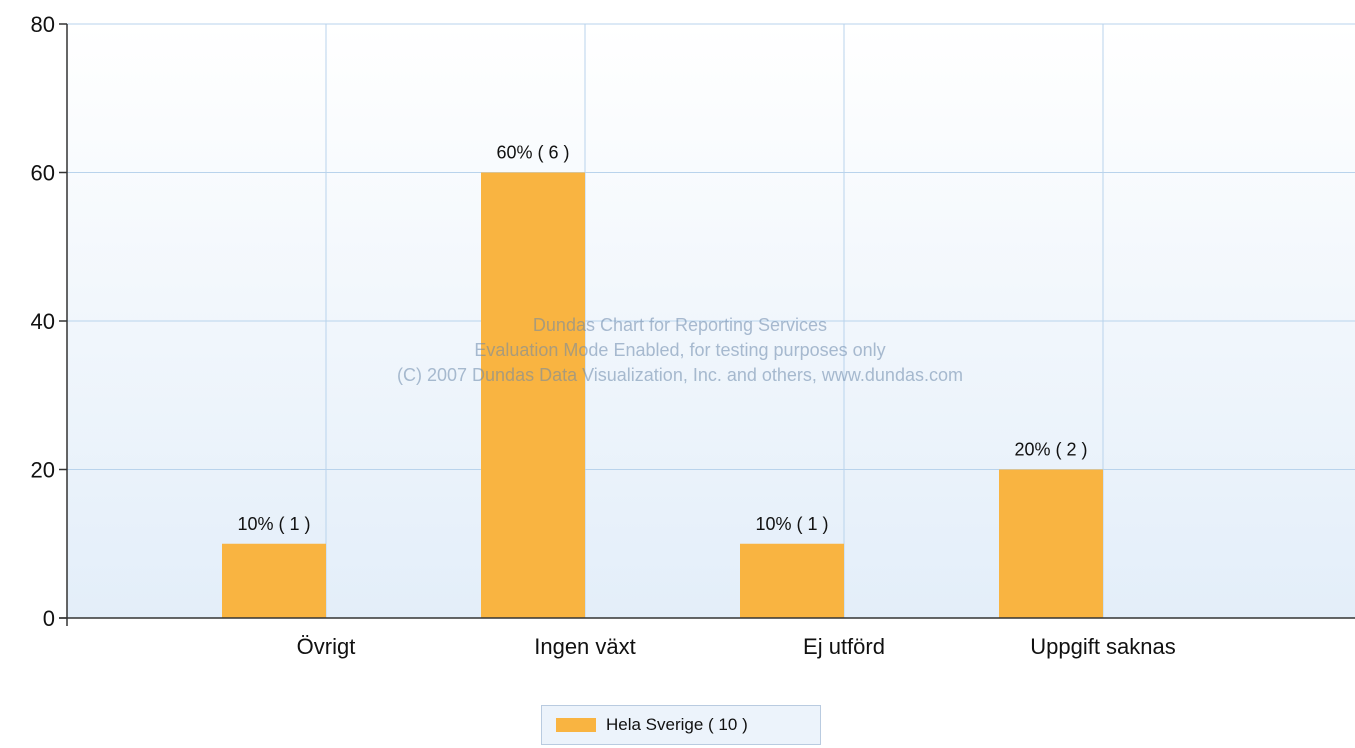 The image size is (1355, 748). Describe the element at coordinates (49, 618) in the screenshot. I see `y-tick-label: 0` at that location.